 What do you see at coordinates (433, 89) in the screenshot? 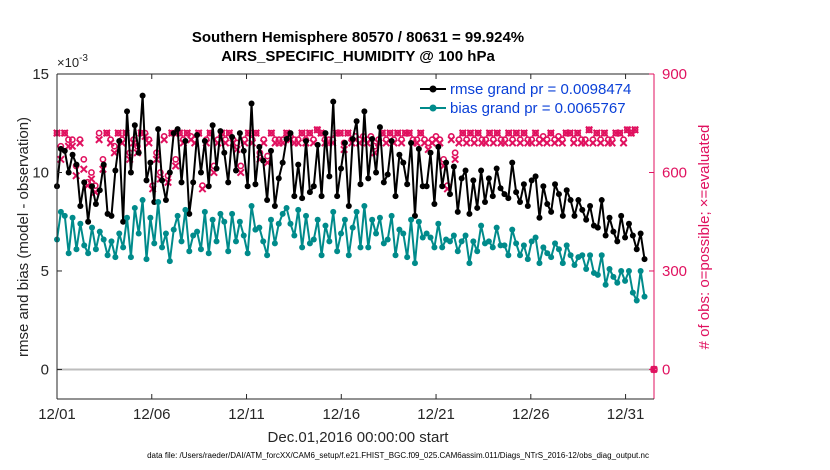
I see `legend-marker-rmse` at bounding box center [433, 89].